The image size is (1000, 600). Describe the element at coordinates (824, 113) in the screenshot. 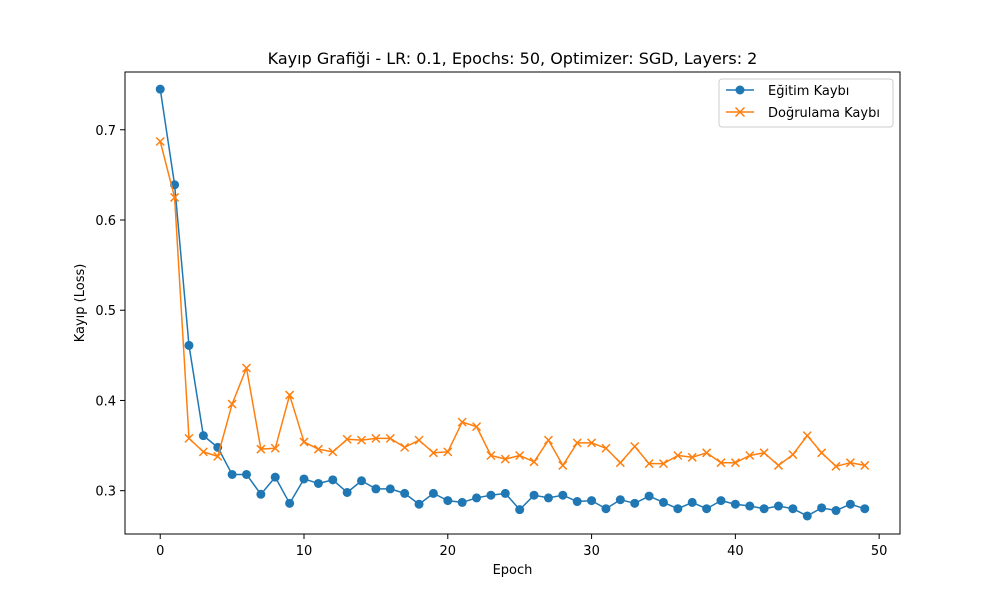

I see `legend-label-validation: Doğrulama Kaybı` at that location.